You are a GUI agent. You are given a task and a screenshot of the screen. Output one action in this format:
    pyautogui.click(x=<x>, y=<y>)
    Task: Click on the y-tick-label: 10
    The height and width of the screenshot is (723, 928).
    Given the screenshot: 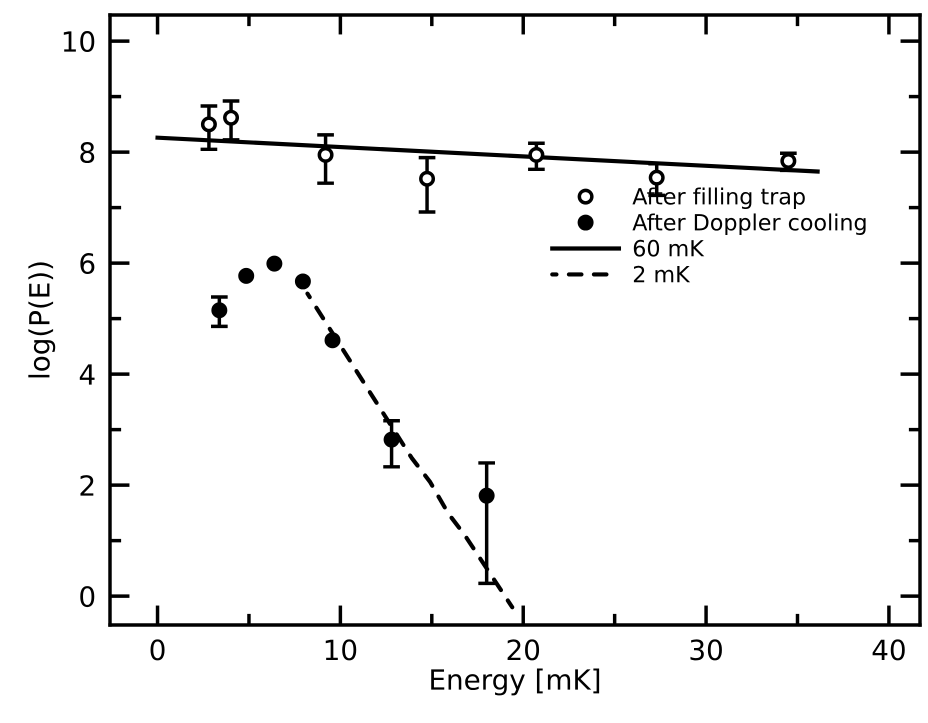 What is the action you would take?
    pyautogui.click(x=79, y=41)
    